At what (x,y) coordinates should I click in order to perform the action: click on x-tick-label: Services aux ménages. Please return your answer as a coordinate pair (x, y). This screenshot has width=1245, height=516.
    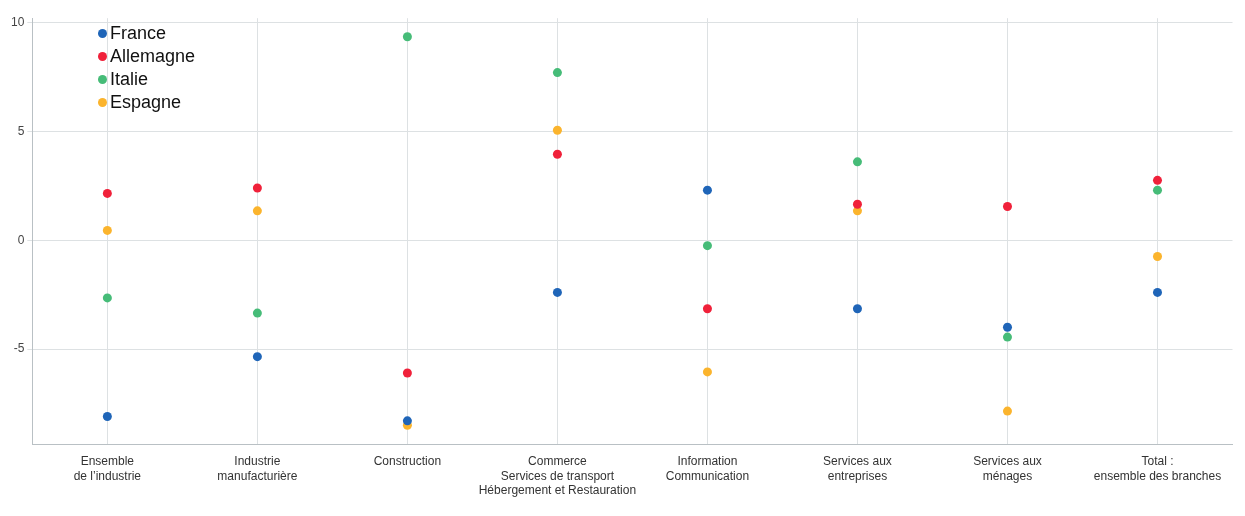
    Looking at the image, I should click on (1007, 468).